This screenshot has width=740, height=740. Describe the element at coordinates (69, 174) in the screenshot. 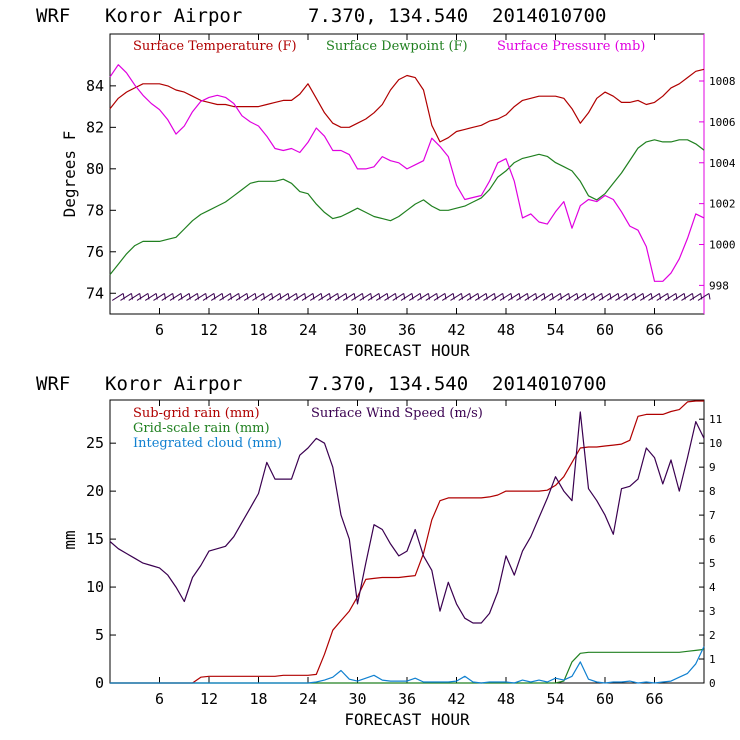

I see `panel1-y-axis-label: Degrees F` at that location.